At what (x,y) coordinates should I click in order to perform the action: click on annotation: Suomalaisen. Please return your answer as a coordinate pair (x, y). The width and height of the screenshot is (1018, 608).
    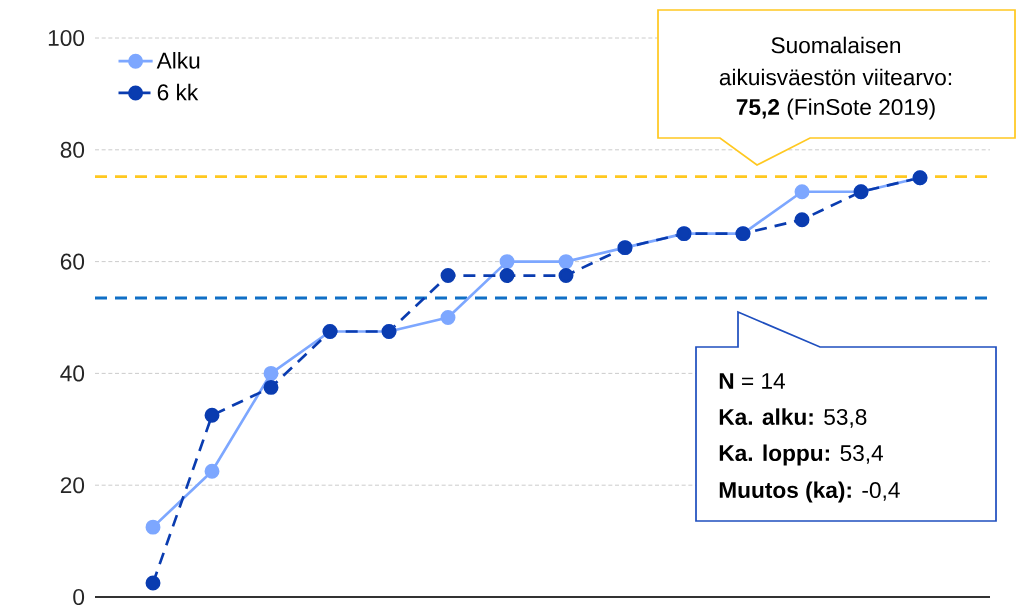
    Looking at the image, I should click on (836, 45).